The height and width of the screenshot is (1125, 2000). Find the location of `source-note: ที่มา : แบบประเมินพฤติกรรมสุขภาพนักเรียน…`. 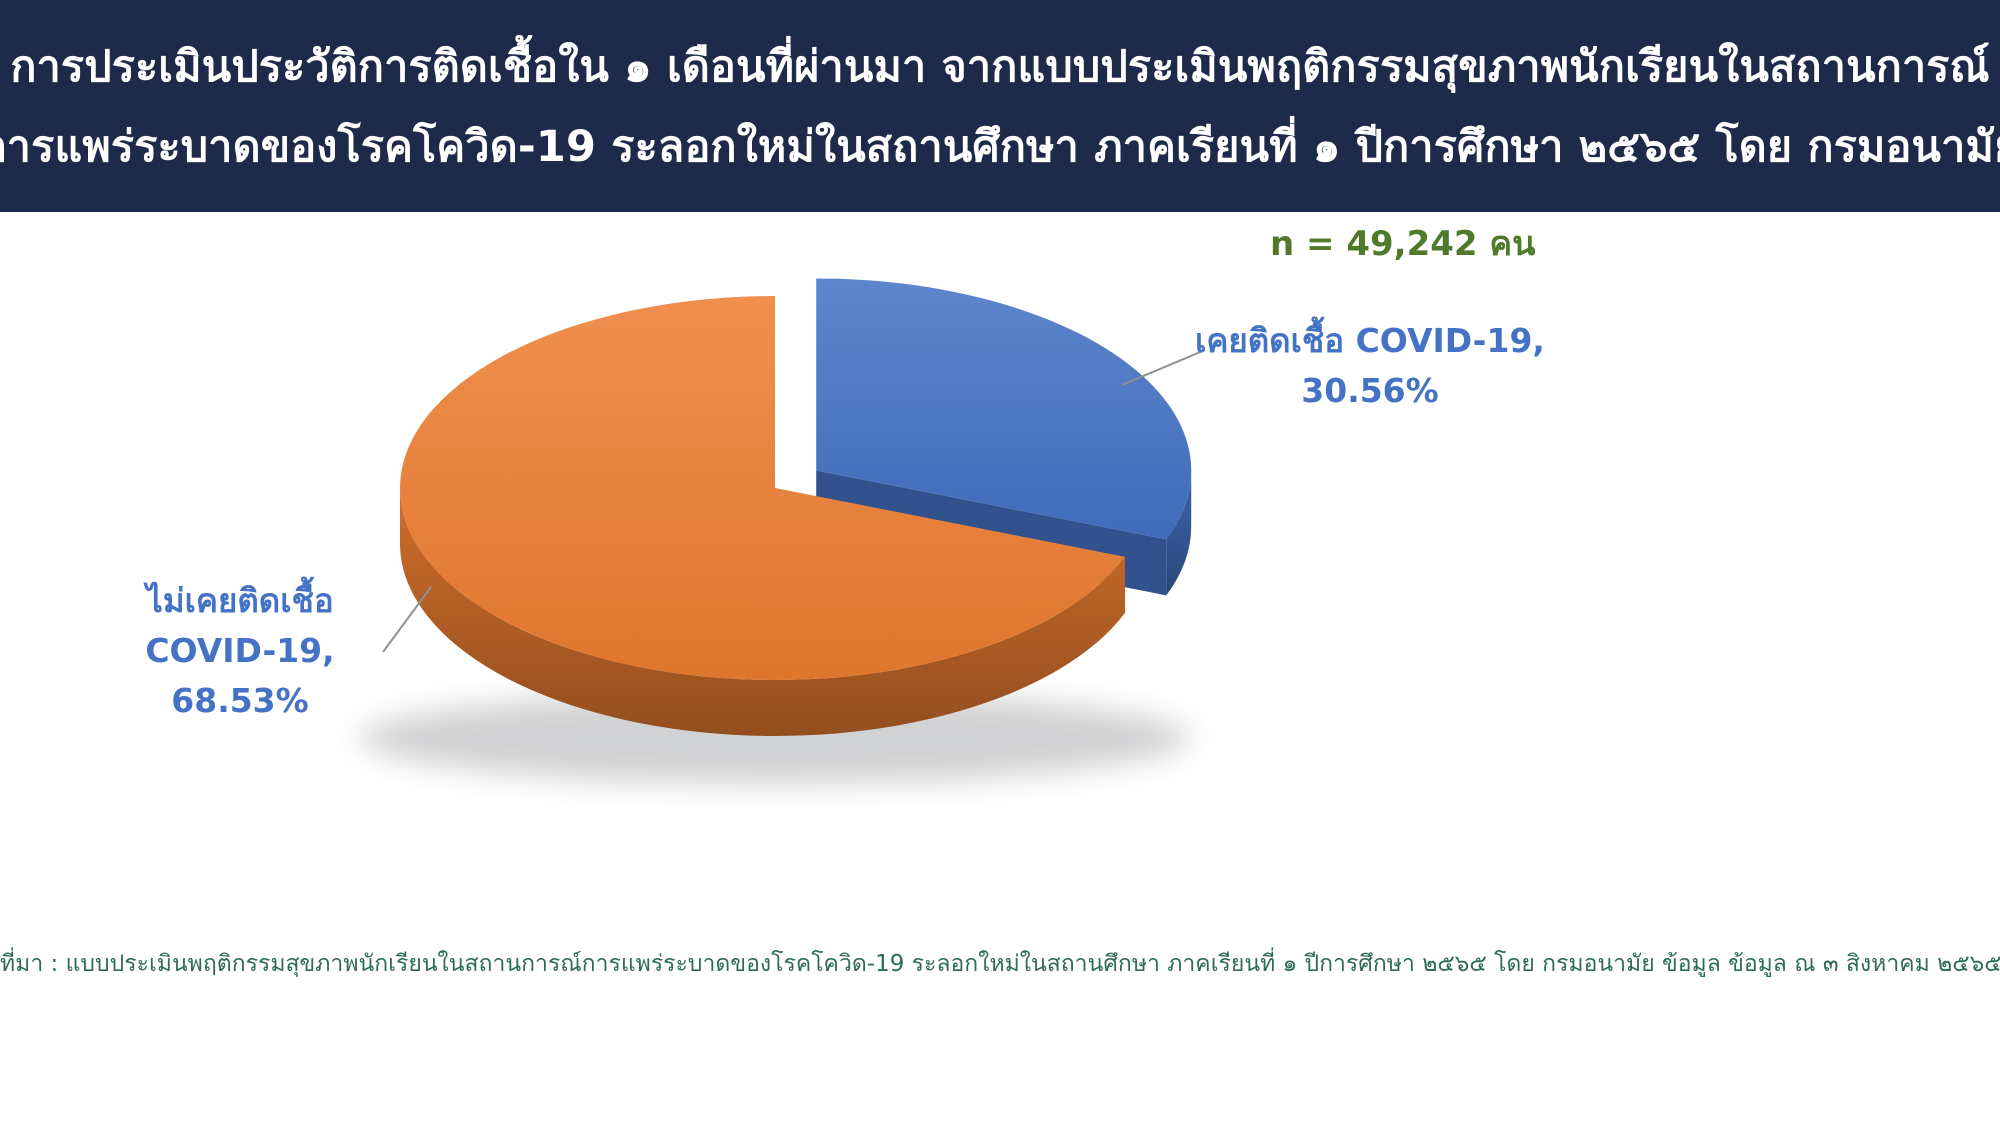

source-note: ที่มา : แบบประเมินพฤติกรรมสุขภาพนักเรียน… is located at coordinates (1000, 964).